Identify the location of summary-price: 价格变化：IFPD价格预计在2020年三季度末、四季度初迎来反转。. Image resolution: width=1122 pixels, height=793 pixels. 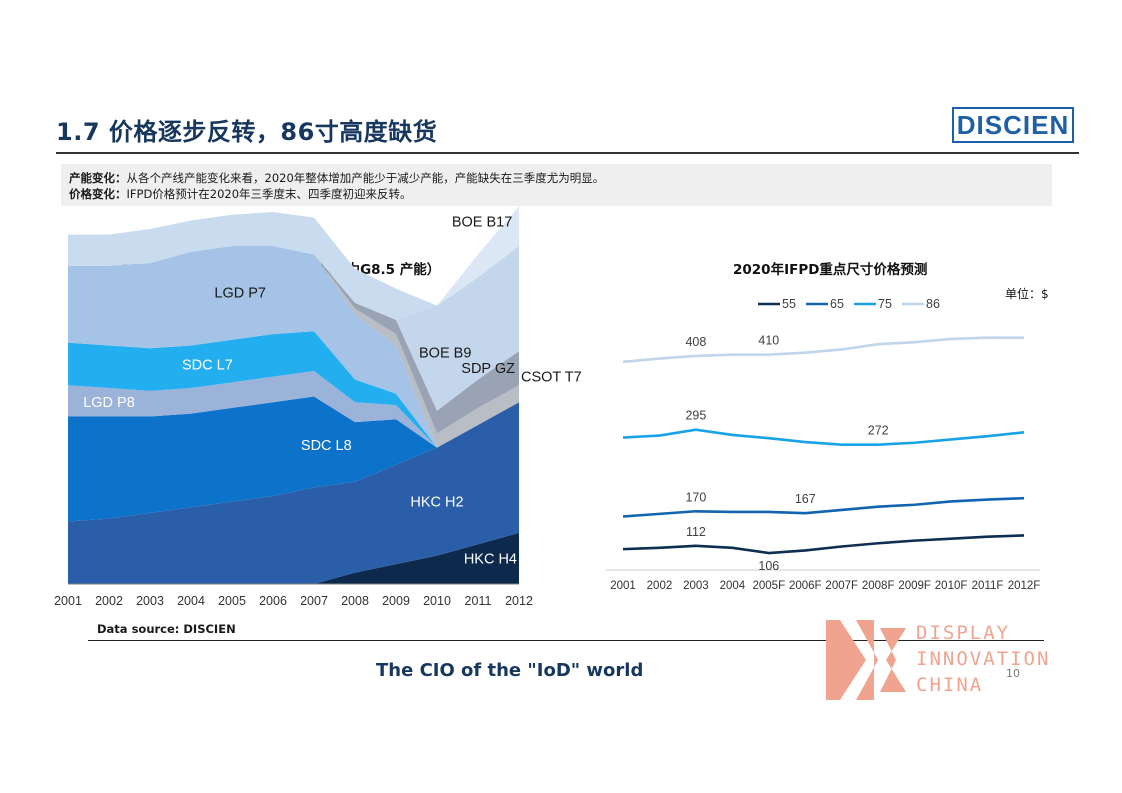
(560, 194).